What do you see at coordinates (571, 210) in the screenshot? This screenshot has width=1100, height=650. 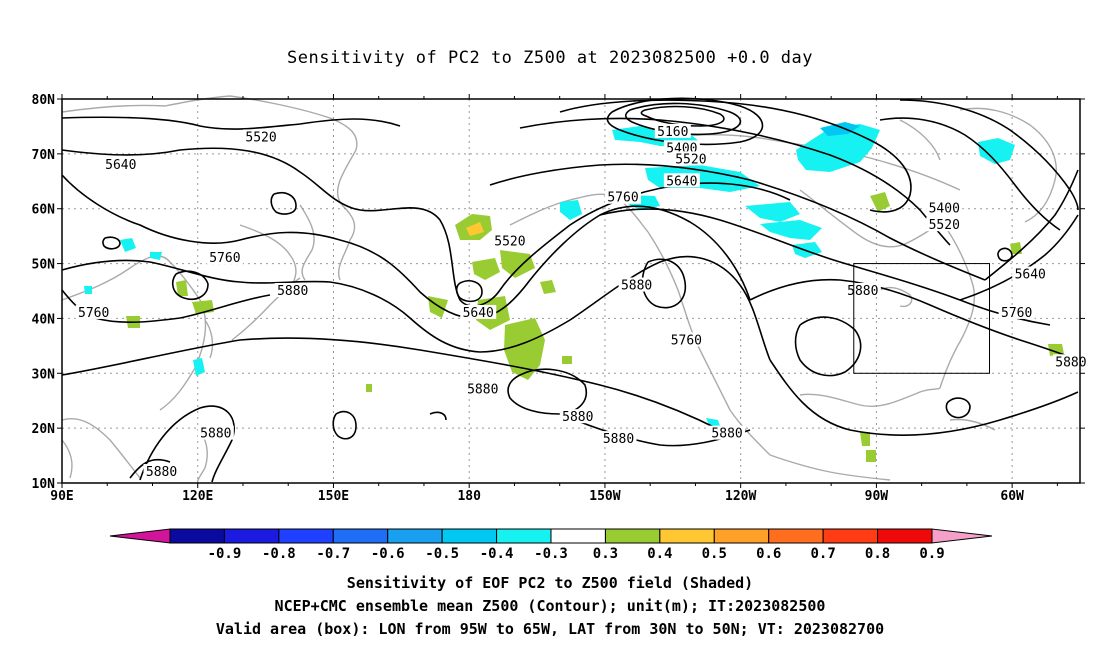 I see `shade-neg-bc` at bounding box center [571, 210].